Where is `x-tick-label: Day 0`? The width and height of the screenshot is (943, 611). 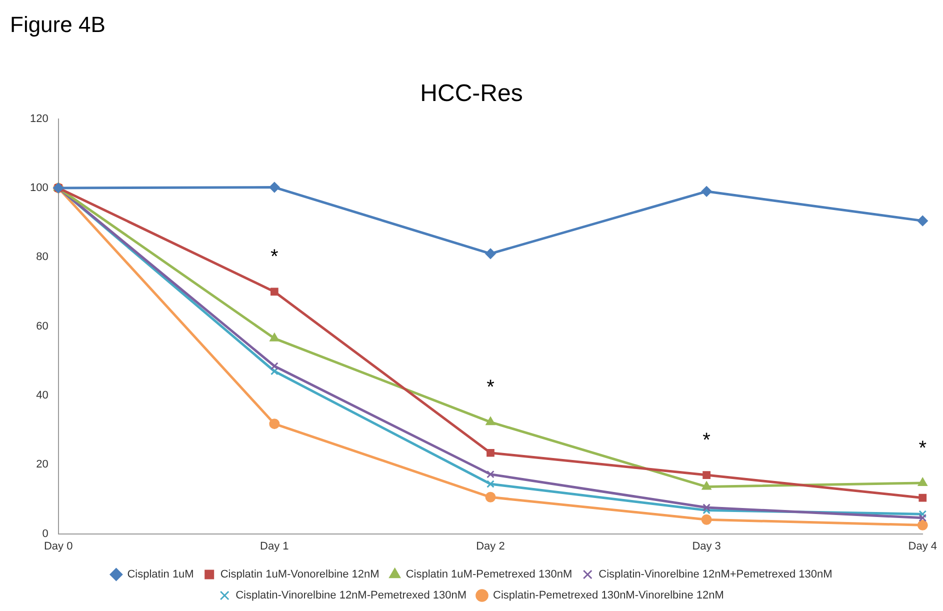
x-tick-label: Day 0 is located at coordinates (58, 546).